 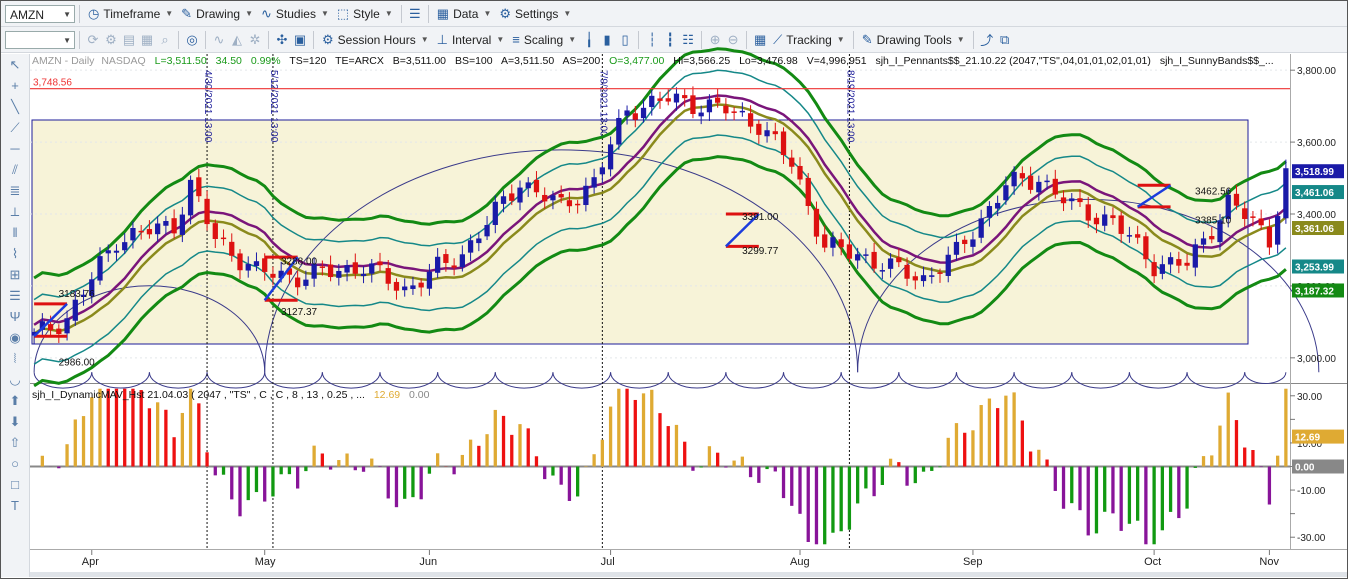 What do you see at coordinates (93, 39) in the screenshot?
I see `refresh-icon: ⟳` at bounding box center [93, 39].